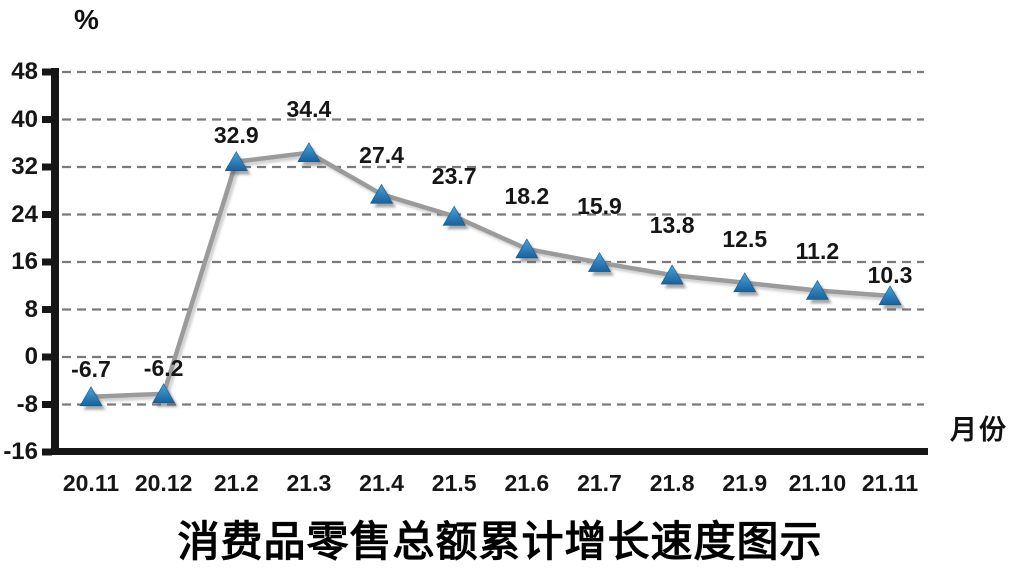  What do you see at coordinates (20, 451) in the screenshot?
I see `y-tick-label: -16` at bounding box center [20, 451].